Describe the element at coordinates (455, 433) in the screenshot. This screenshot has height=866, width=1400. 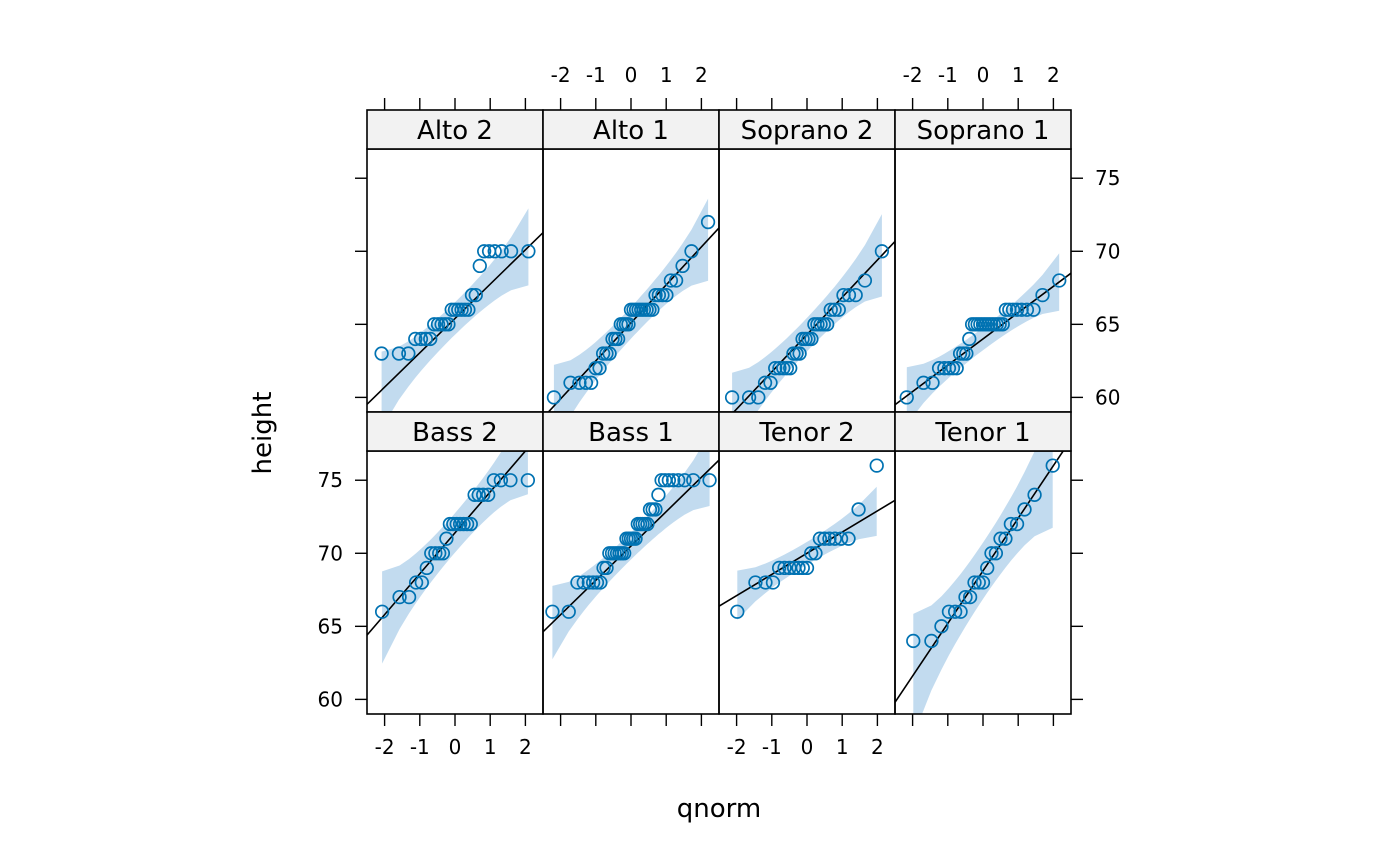
I see `strip-label-bass-2: Bass 2` at that location.